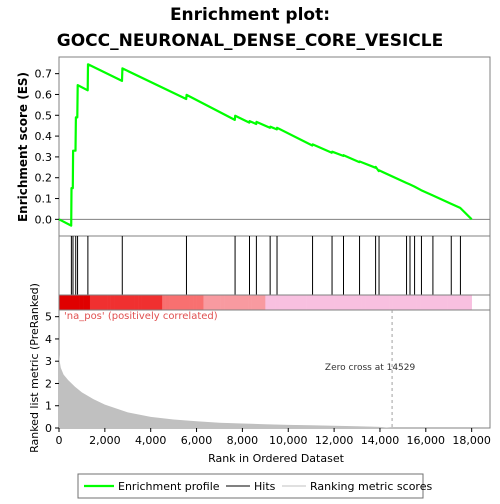 Image resolution: width=500 pixels, height=504 pixels. What do you see at coordinates (44, 115) in the screenshot?
I see `es-y-tick-label: 0.5` at bounding box center [44, 115].